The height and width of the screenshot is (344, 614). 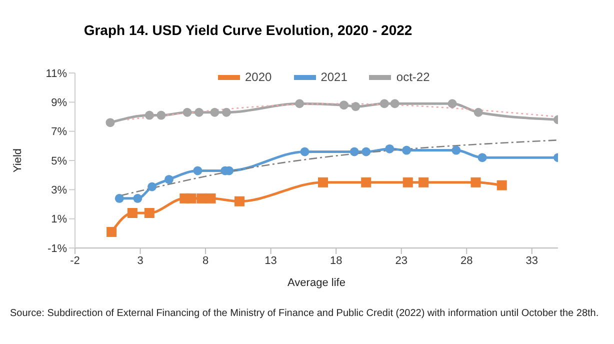 What do you see at coordinates (59, 161) in the screenshot?
I see `y-tick-label: 5%` at bounding box center [59, 161].